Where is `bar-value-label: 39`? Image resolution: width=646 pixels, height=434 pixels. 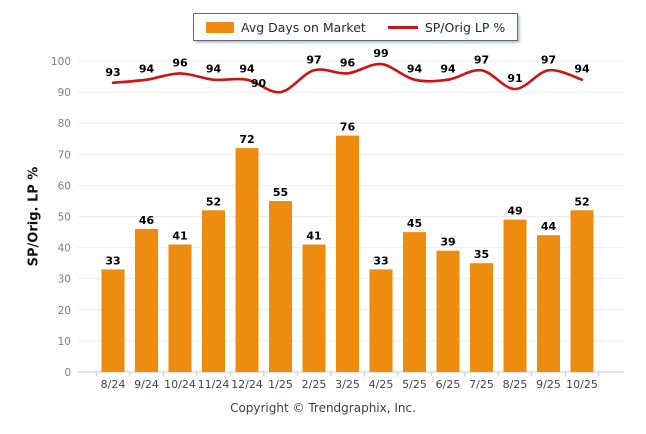 bar-value-label: 39 is located at coordinates (447, 242).